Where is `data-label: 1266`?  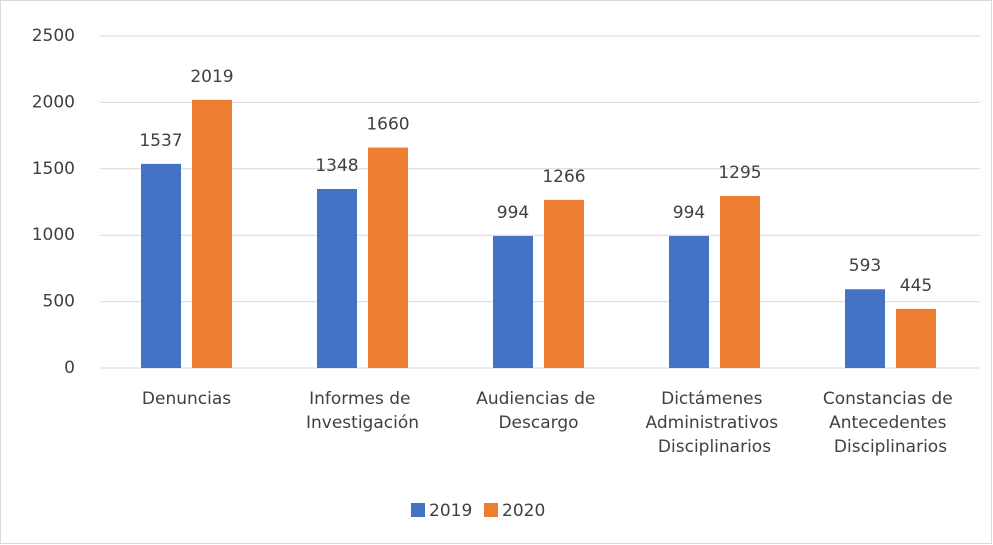 data-label: 1266 is located at coordinates (563, 177).